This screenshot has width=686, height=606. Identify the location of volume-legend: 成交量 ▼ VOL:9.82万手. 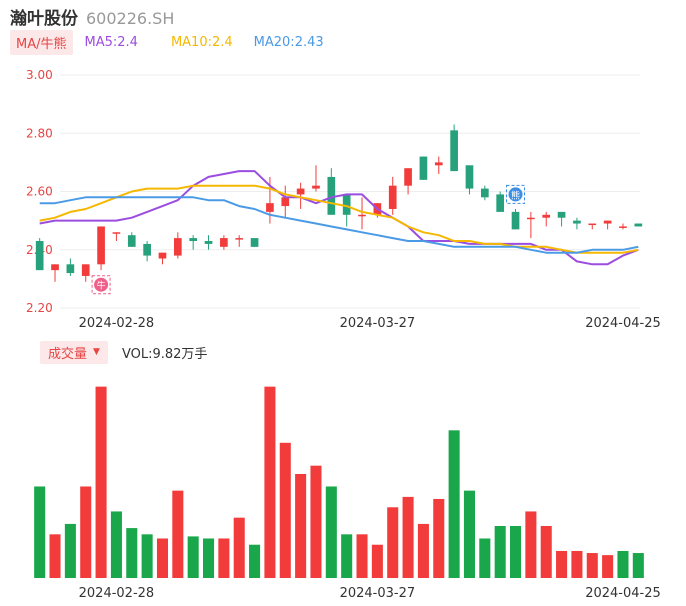
(124, 352).